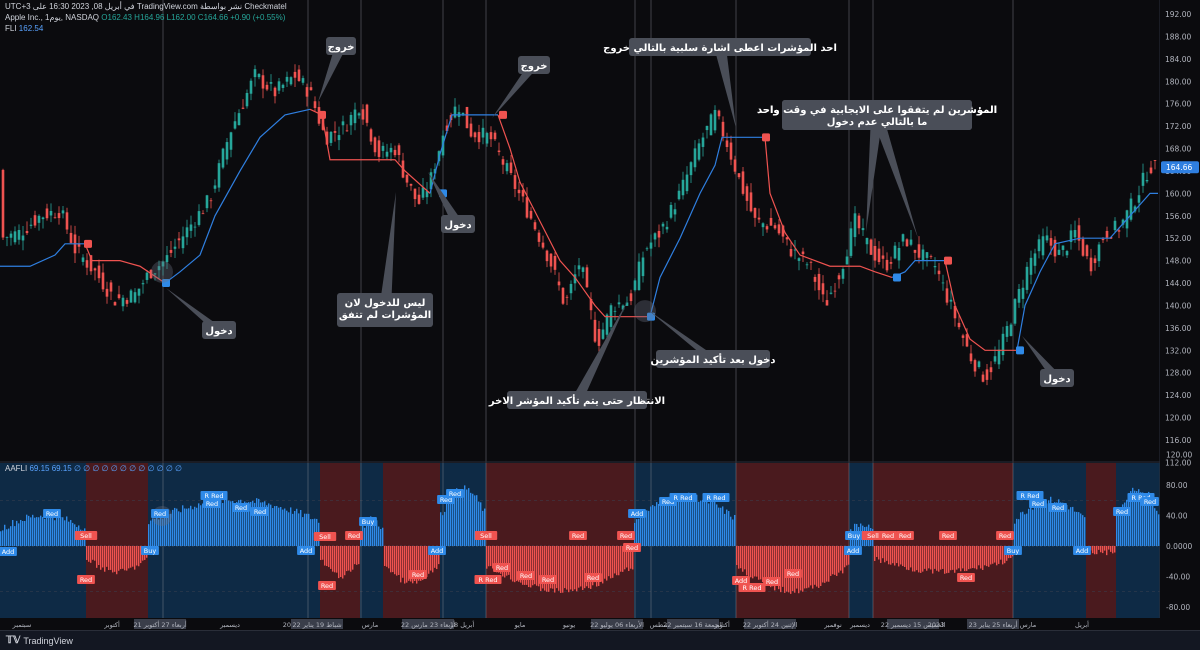 This screenshot has height=650, width=1200. I want to click on symbol-name: Apple Inc., 1يوم, NASDAQ, so click(52, 17).